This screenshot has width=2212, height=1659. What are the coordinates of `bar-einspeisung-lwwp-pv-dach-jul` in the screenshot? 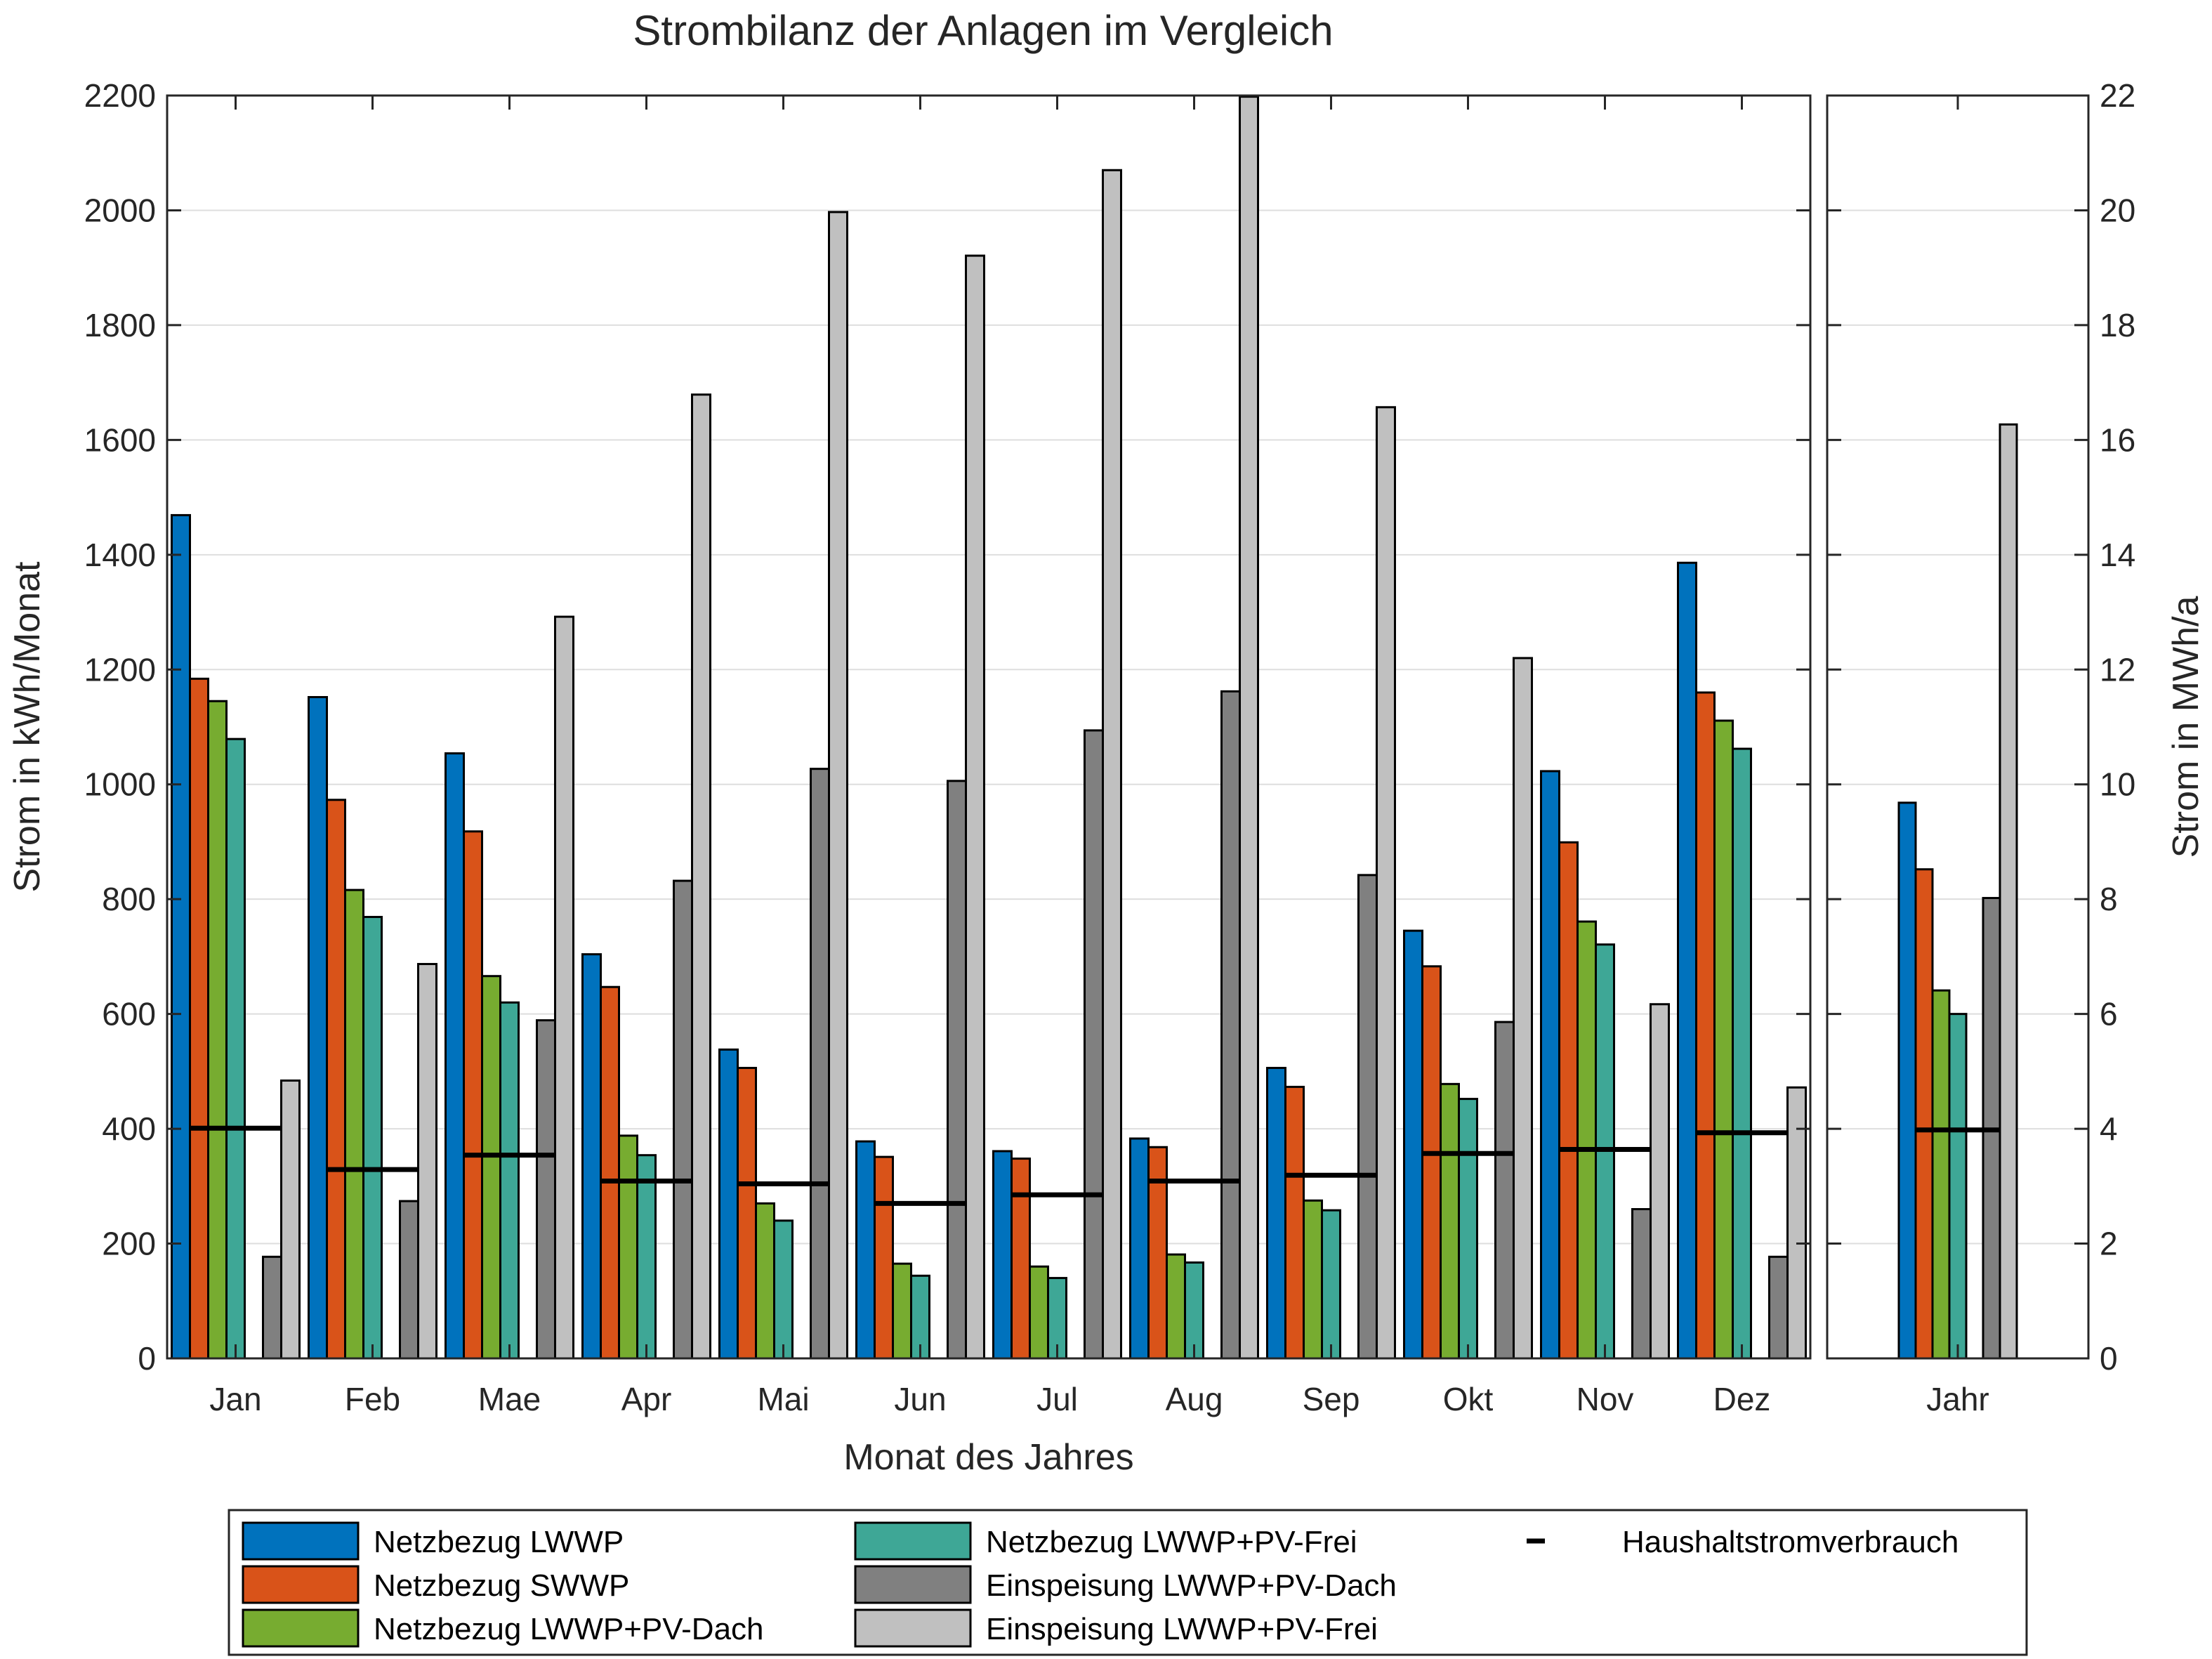 It's located at (1094, 1044).